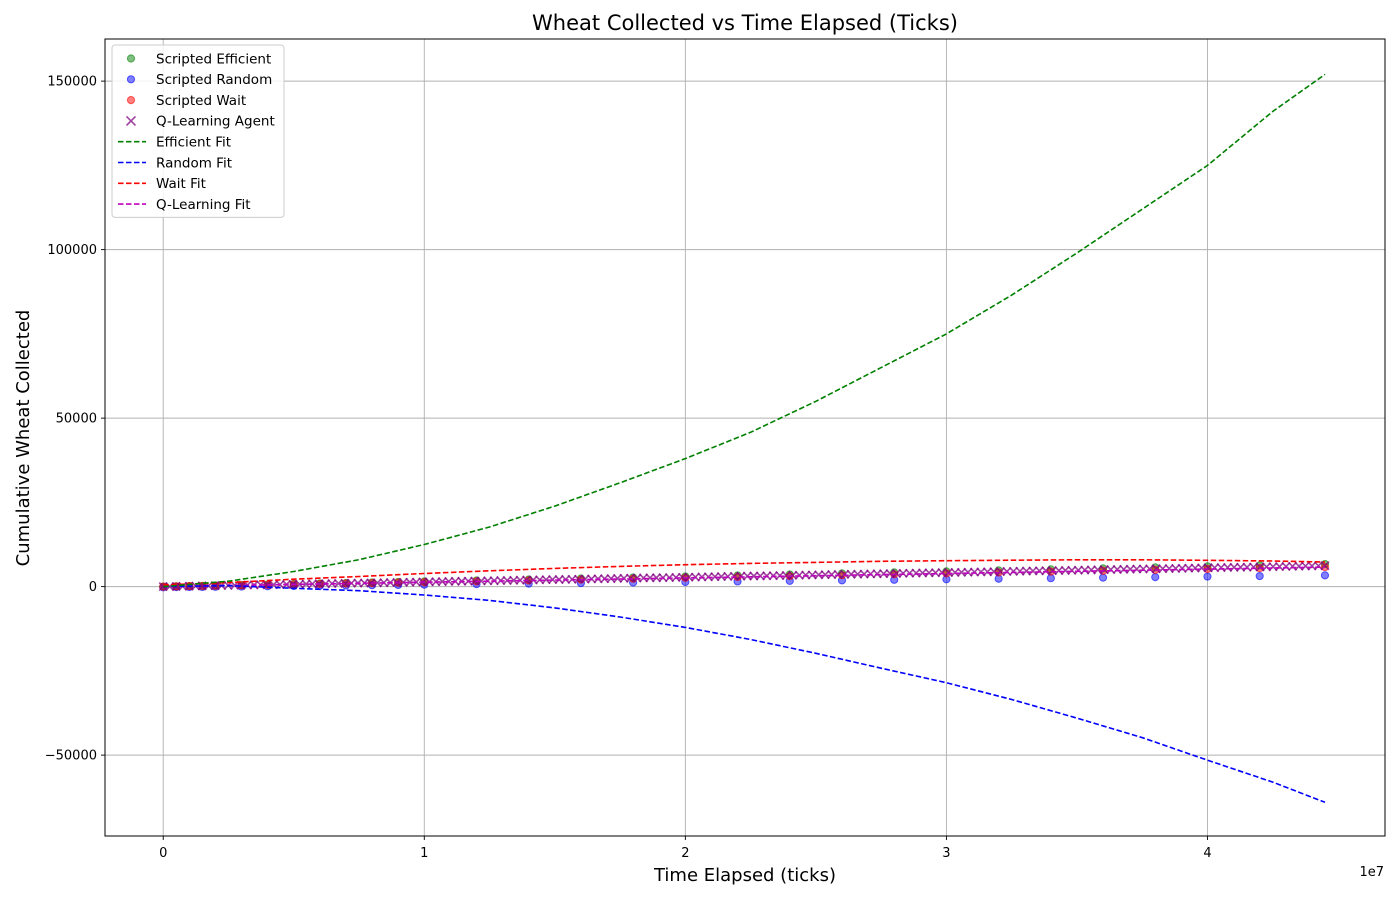  Describe the element at coordinates (745, 23) in the screenshot. I see `chart-title: Wheat Collected vs Time Elapsed (Ticks)` at that location.